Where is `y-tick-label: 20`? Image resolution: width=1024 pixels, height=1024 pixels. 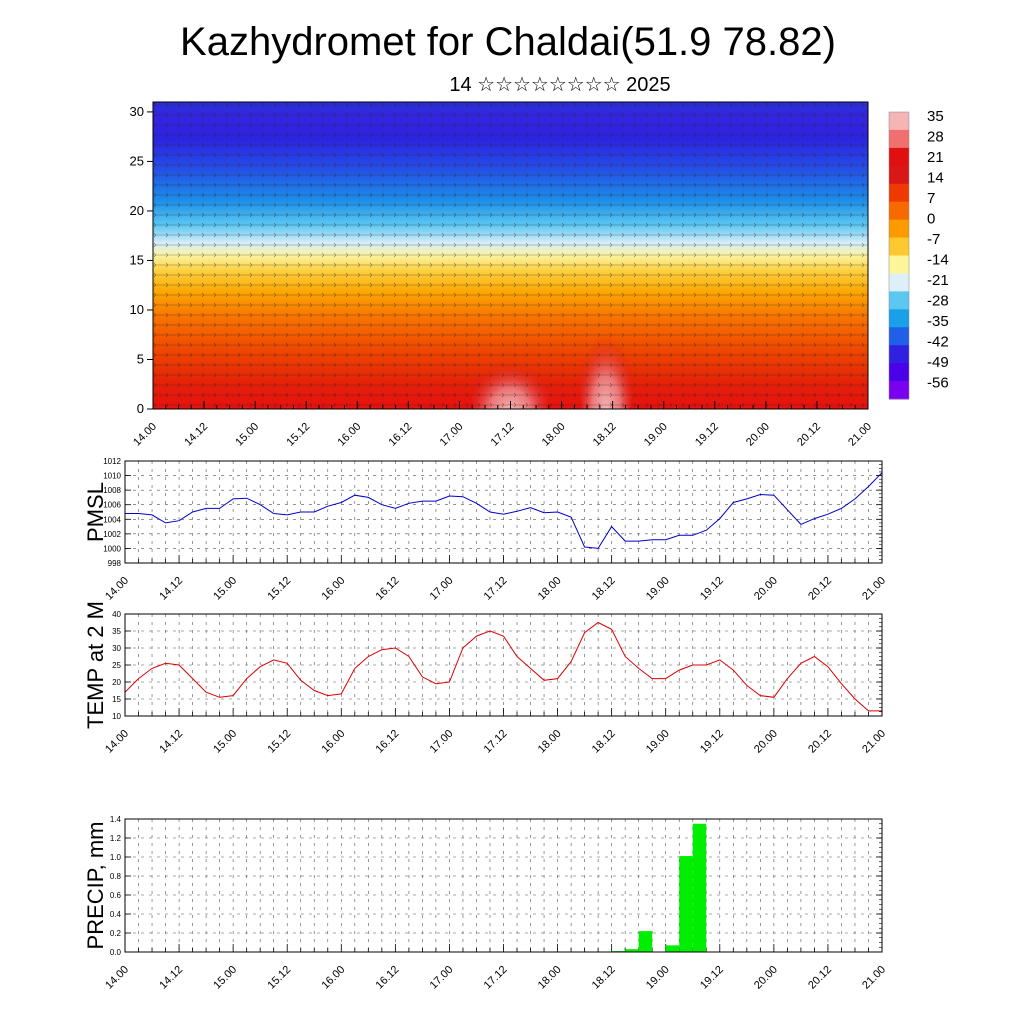 y-tick-label: 20 is located at coordinates (116, 682).